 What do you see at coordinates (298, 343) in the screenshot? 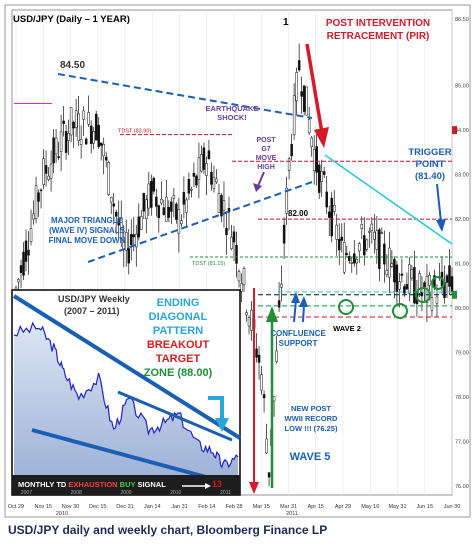
I see `support-label: SUPPORT` at bounding box center [298, 343].